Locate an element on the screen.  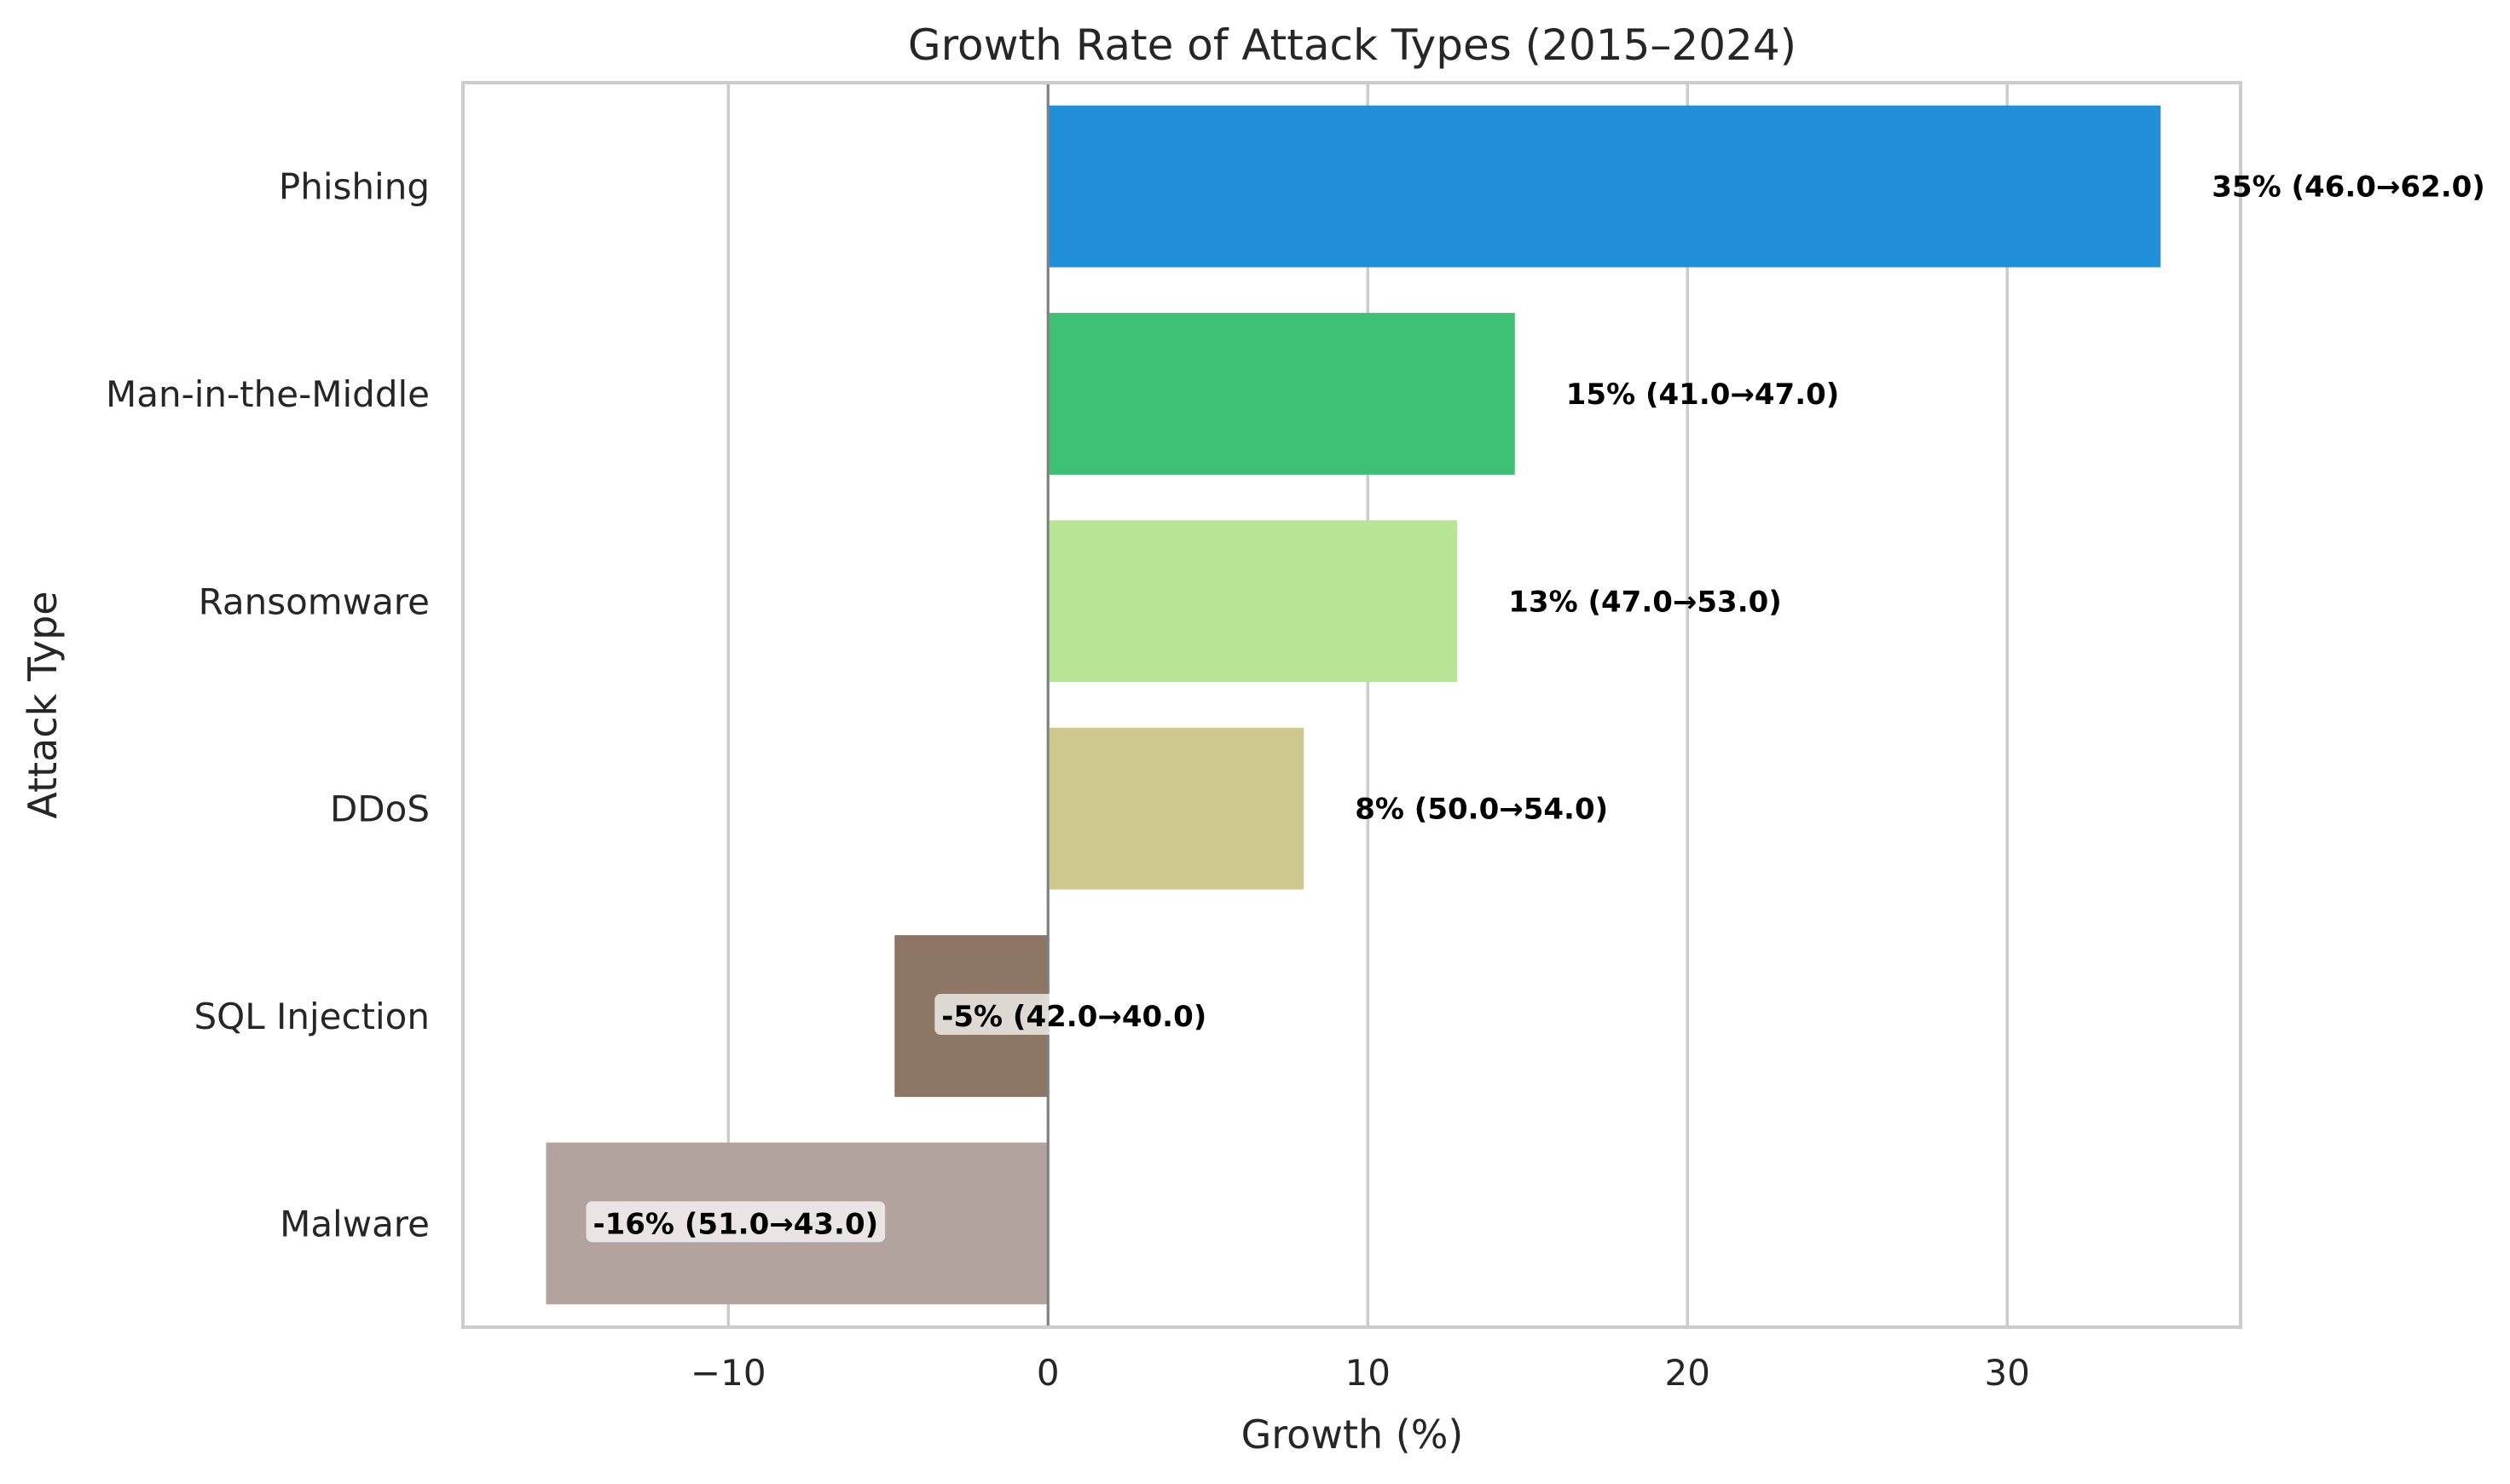
x-axis-label: Growth (%) is located at coordinates (1352, 1435).